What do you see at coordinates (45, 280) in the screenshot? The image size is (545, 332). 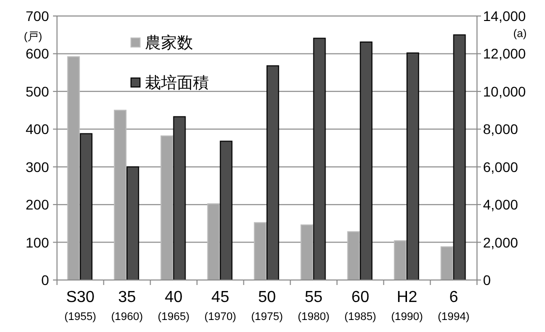 I see `y-tick-label: 0` at bounding box center [45, 280].